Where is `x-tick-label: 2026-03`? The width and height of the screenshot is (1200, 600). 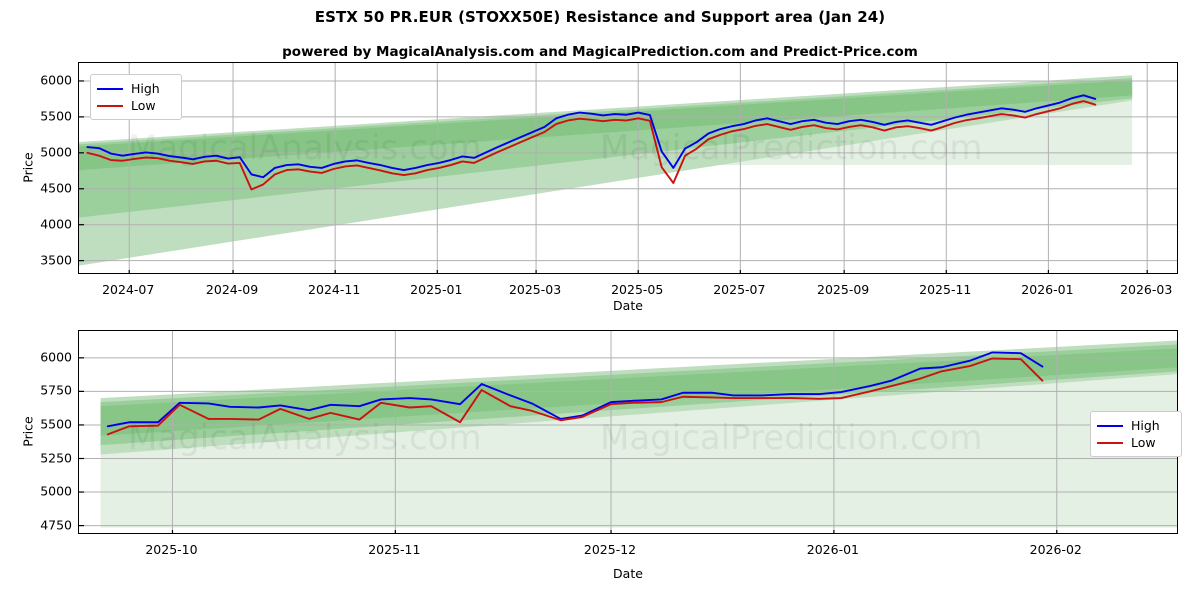 x-tick-label: 2026-03 is located at coordinates (1146, 289).